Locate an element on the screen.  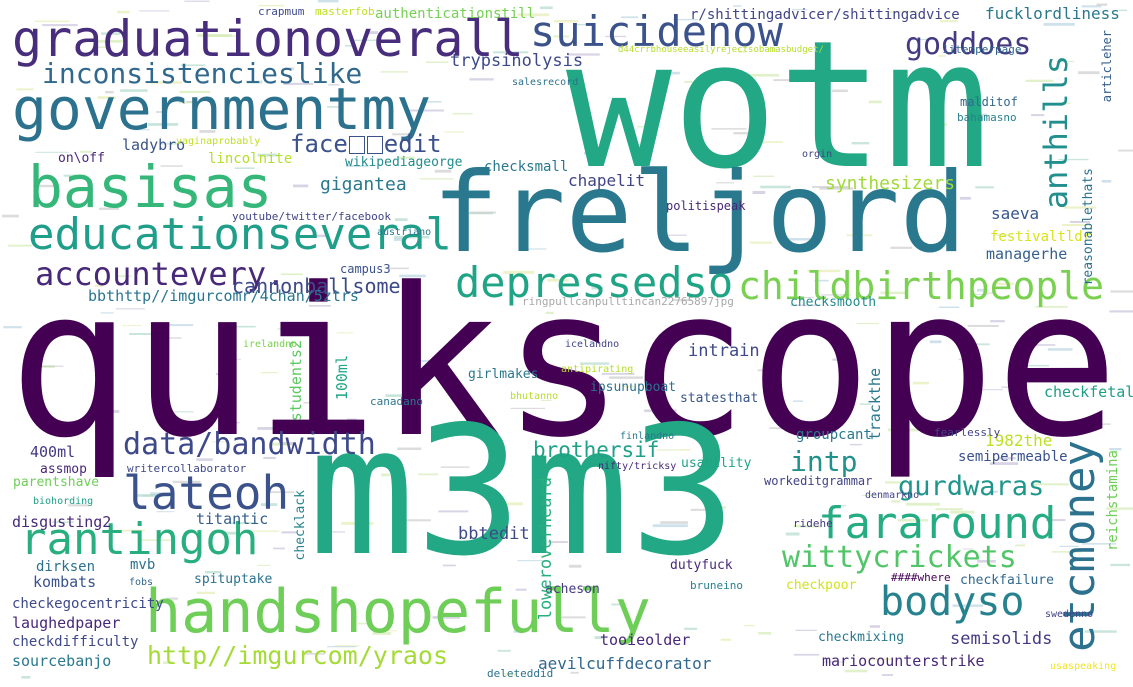
word-lateoh: lateoh is located at coordinates (206, 493).